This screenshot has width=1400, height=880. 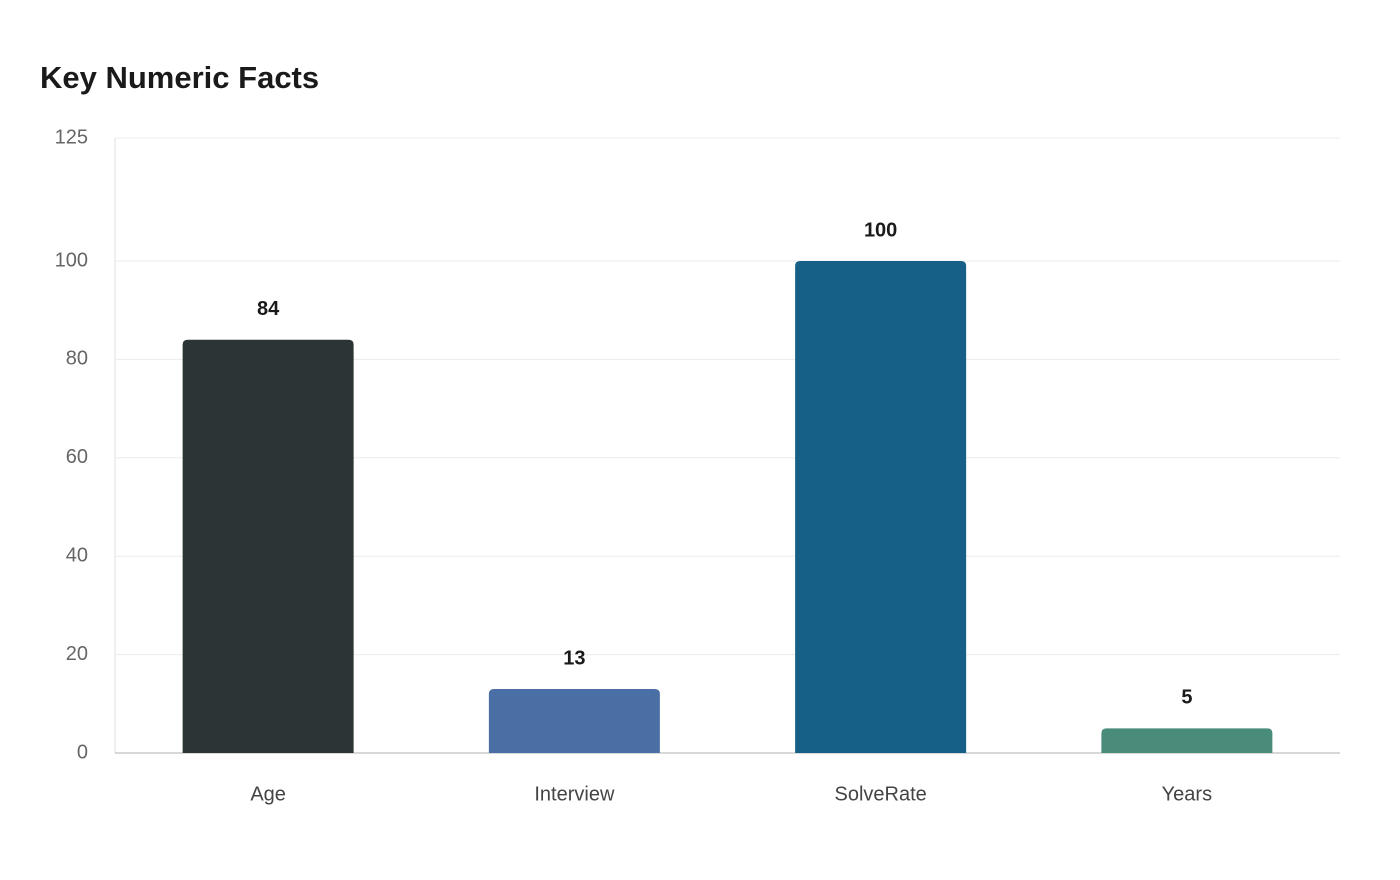 I want to click on value-label: 100, so click(x=880, y=230).